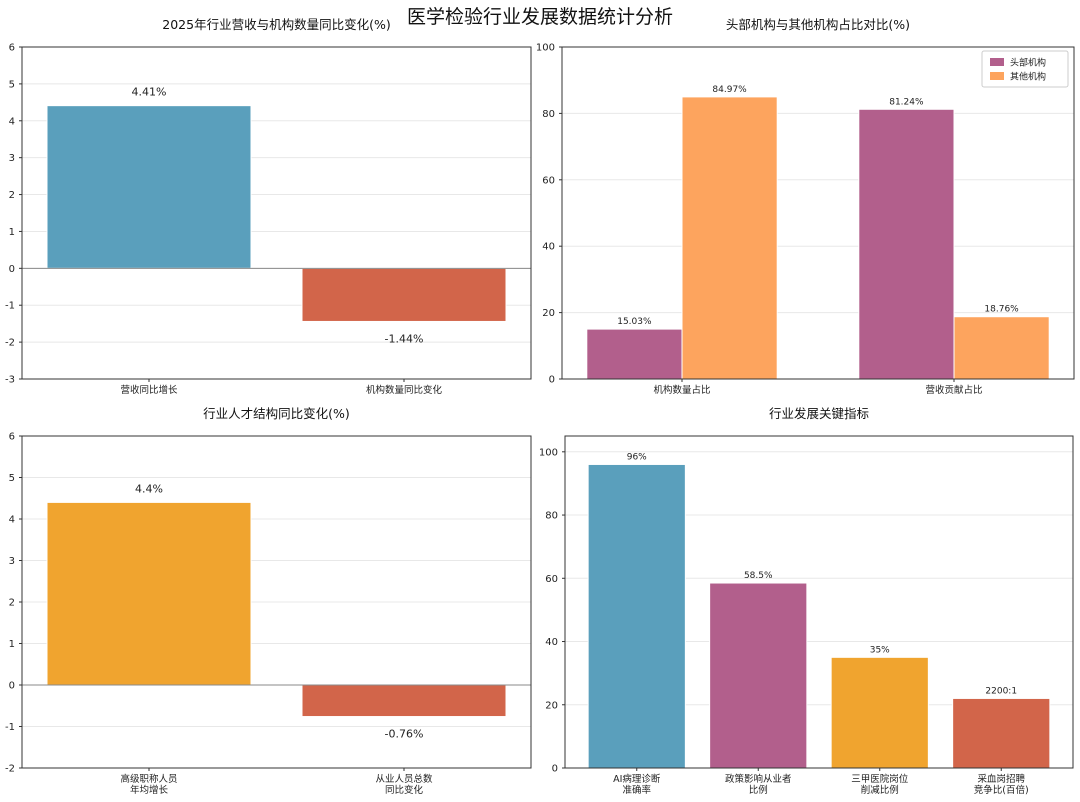  I want to click on x-tick-label: 机构数量同比变化, so click(404, 390).